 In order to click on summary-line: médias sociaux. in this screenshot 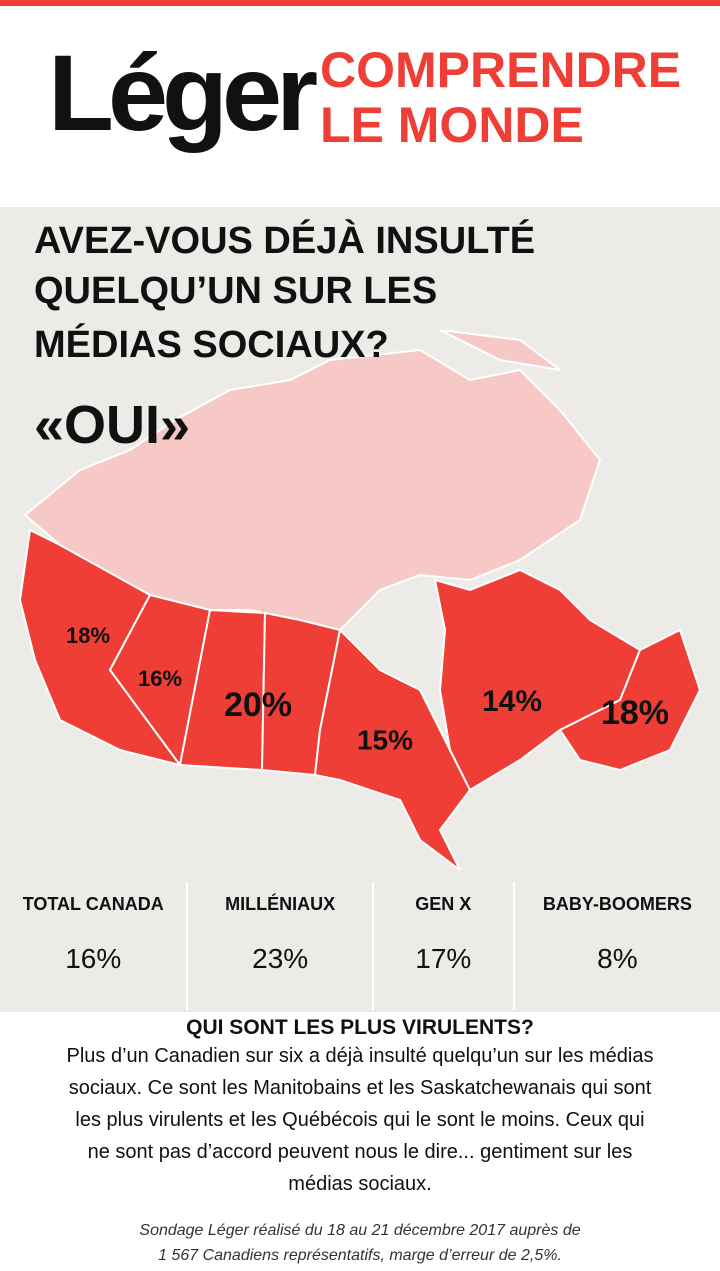, I will do `click(360, 1184)`.